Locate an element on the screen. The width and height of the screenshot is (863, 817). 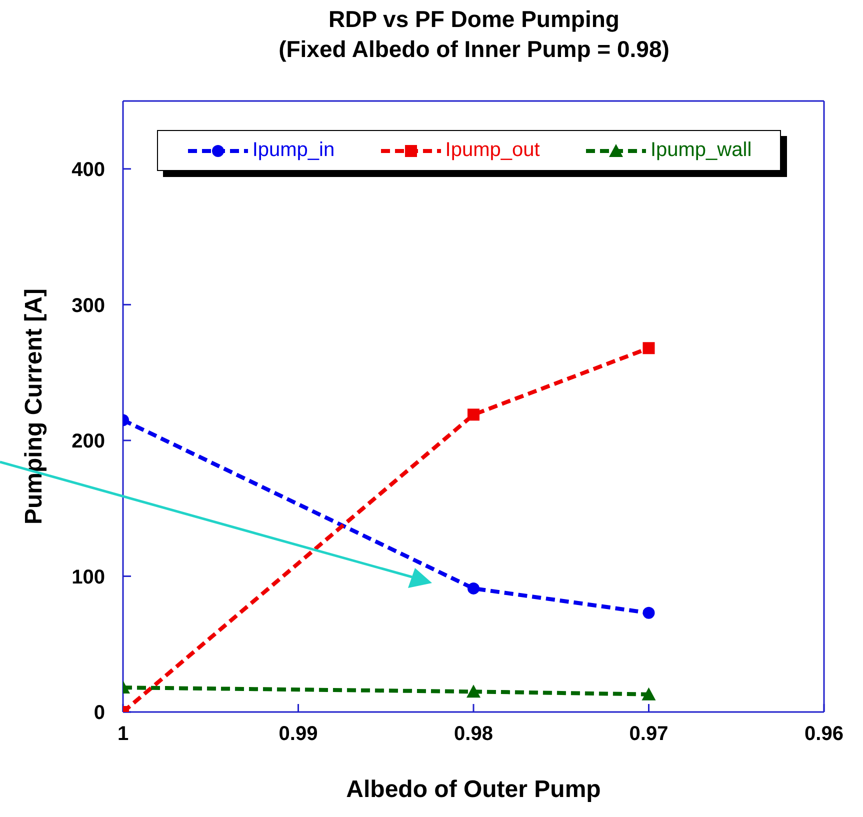
legend-label: Ipump_out is located at coordinates (492, 150).